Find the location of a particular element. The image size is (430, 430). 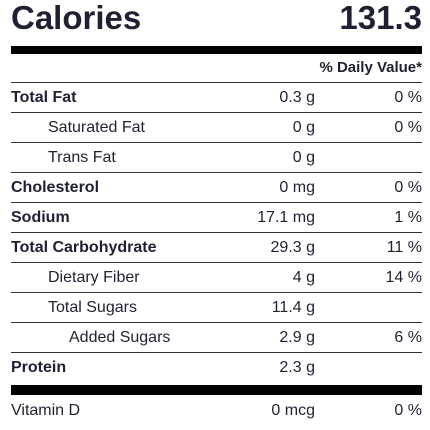

nutrient-row-added-sugars: Added Sugars 2.9 g 6 % is located at coordinates (216, 338).